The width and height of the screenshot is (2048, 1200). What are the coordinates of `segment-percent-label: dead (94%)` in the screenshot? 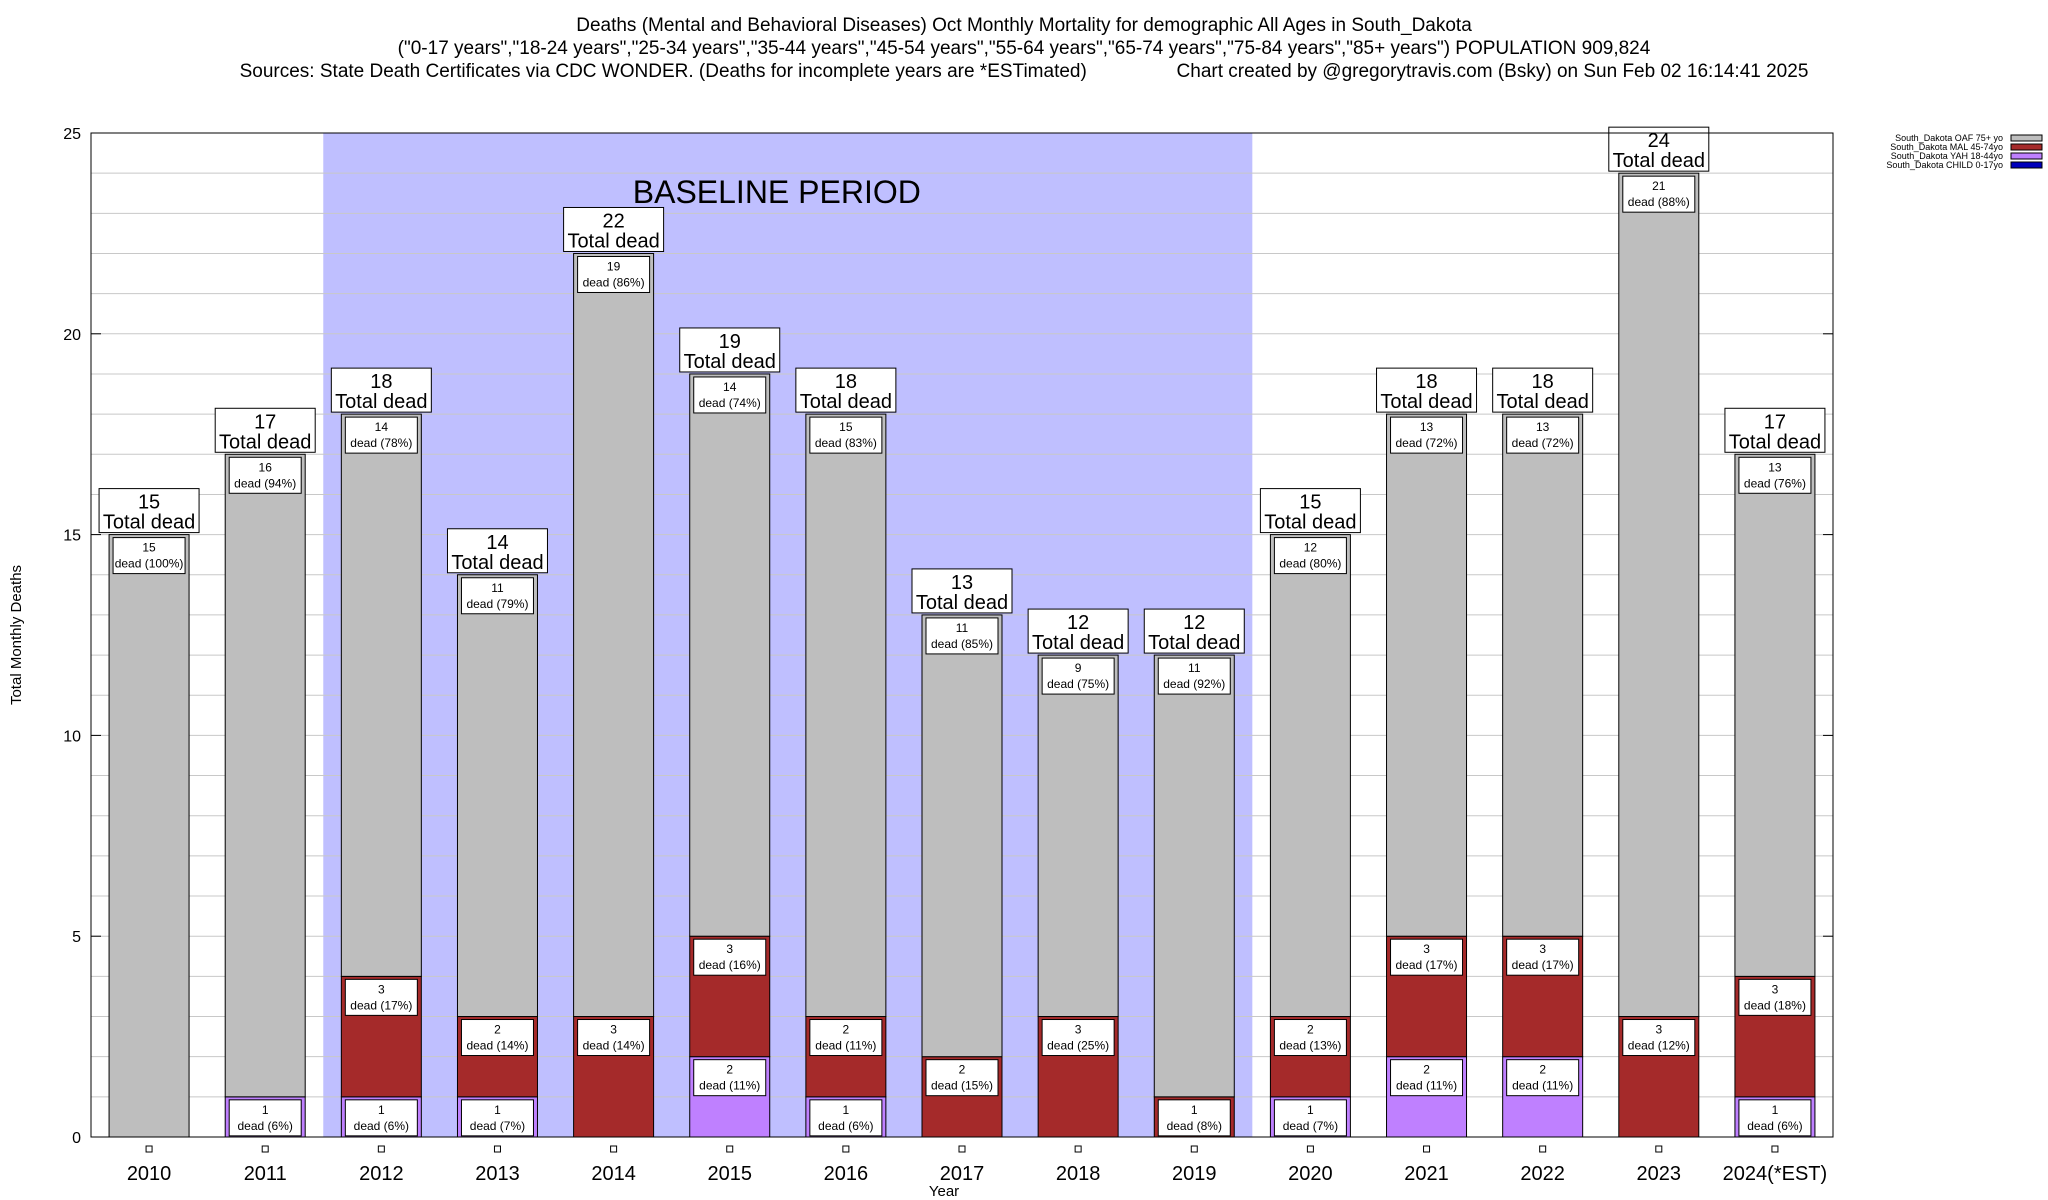 It's located at (265, 483).